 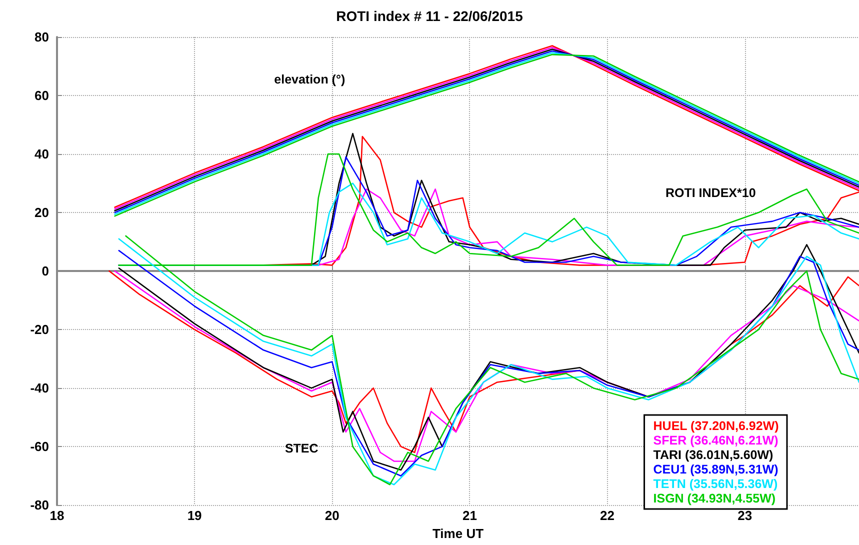 What do you see at coordinates (310, 79) in the screenshot?
I see `annotation: elevation (°)` at bounding box center [310, 79].